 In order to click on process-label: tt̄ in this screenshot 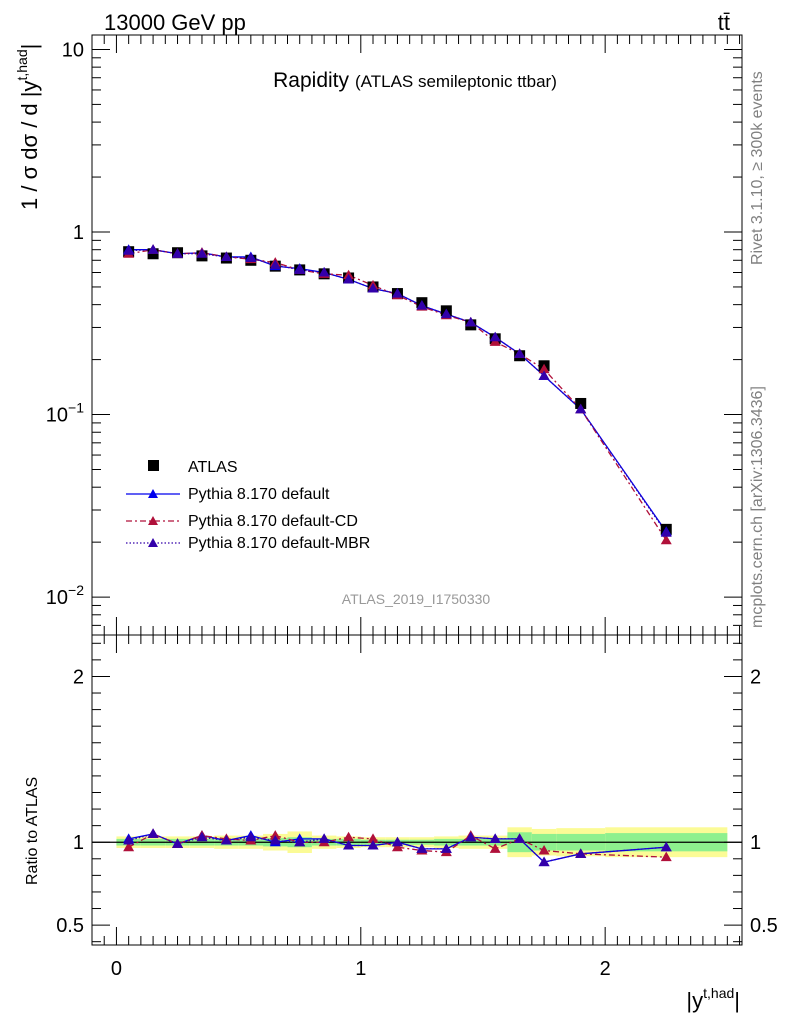, I will do `click(724, 22)`.